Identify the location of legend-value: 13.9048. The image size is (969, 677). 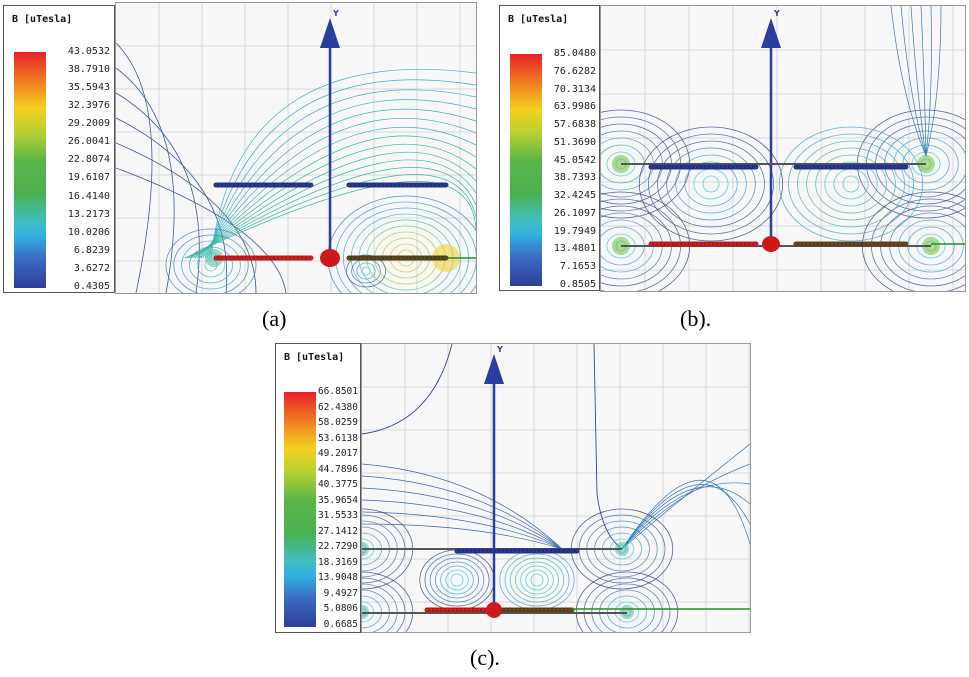
(337, 578).